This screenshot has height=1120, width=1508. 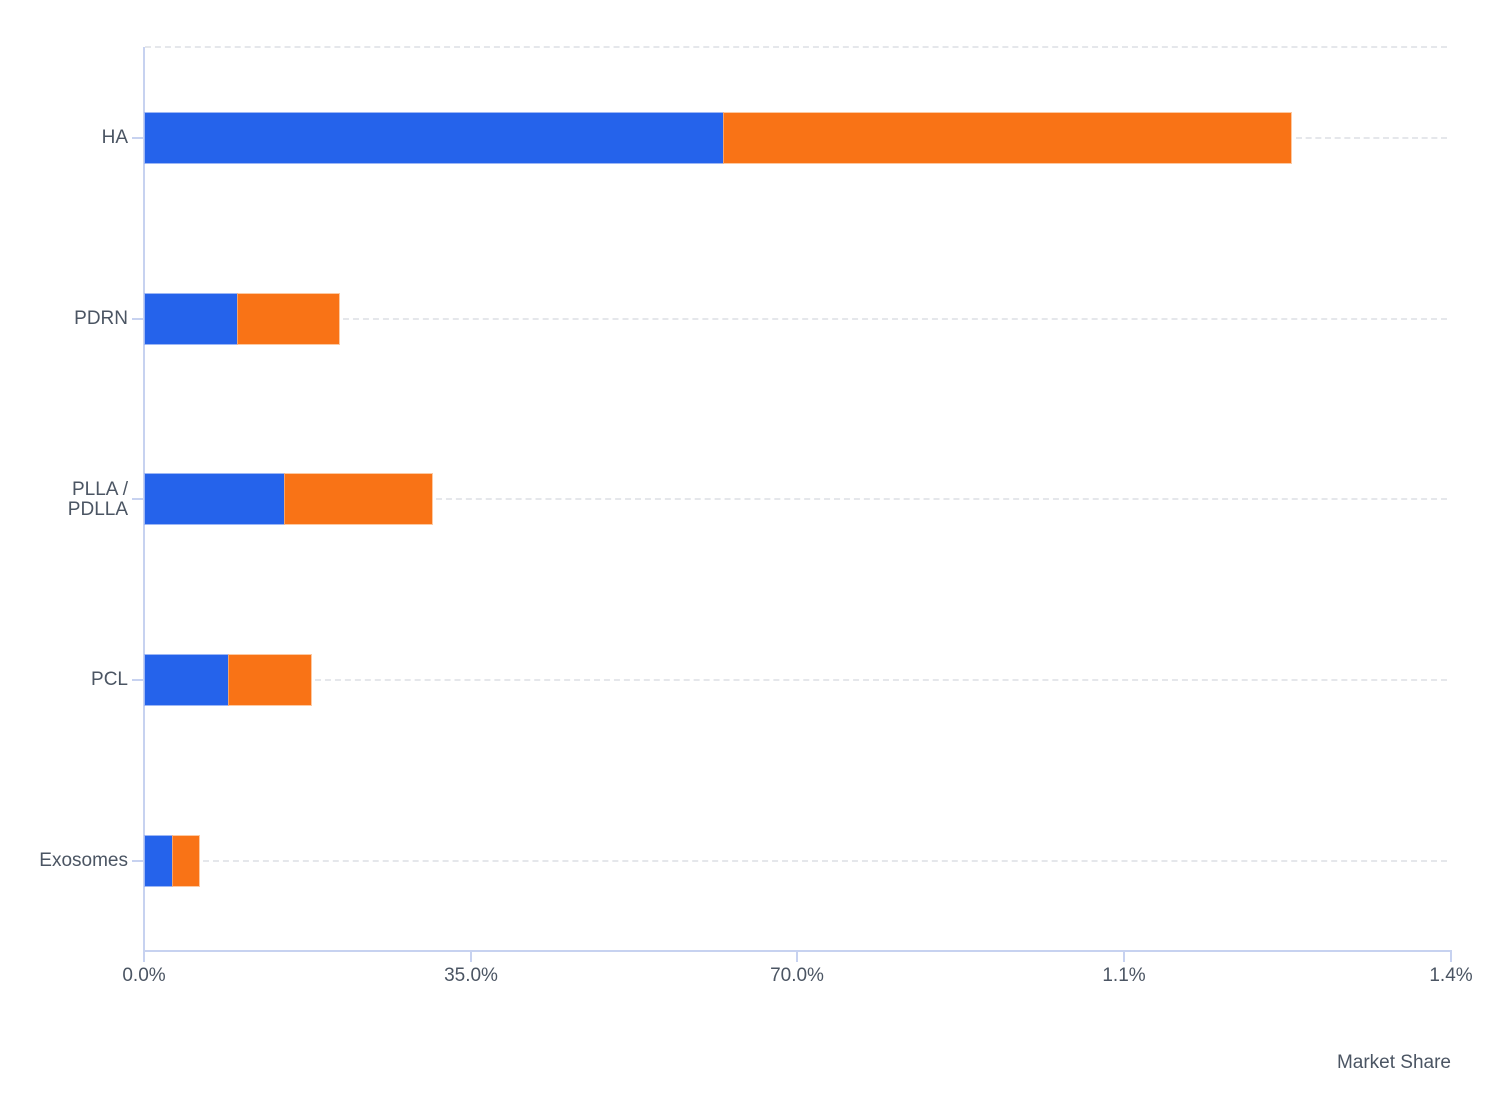 What do you see at coordinates (1451, 975) in the screenshot?
I see `x-tick-label: 1.4%` at bounding box center [1451, 975].